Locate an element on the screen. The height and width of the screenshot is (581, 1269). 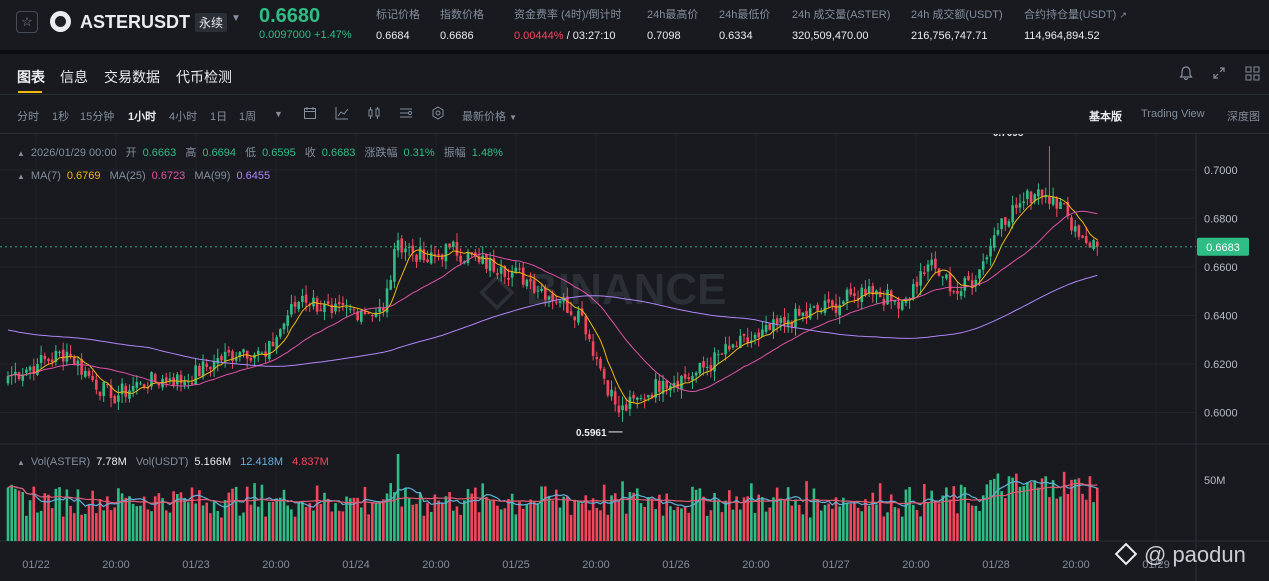
settings-icon is located at coordinates (438, 114).